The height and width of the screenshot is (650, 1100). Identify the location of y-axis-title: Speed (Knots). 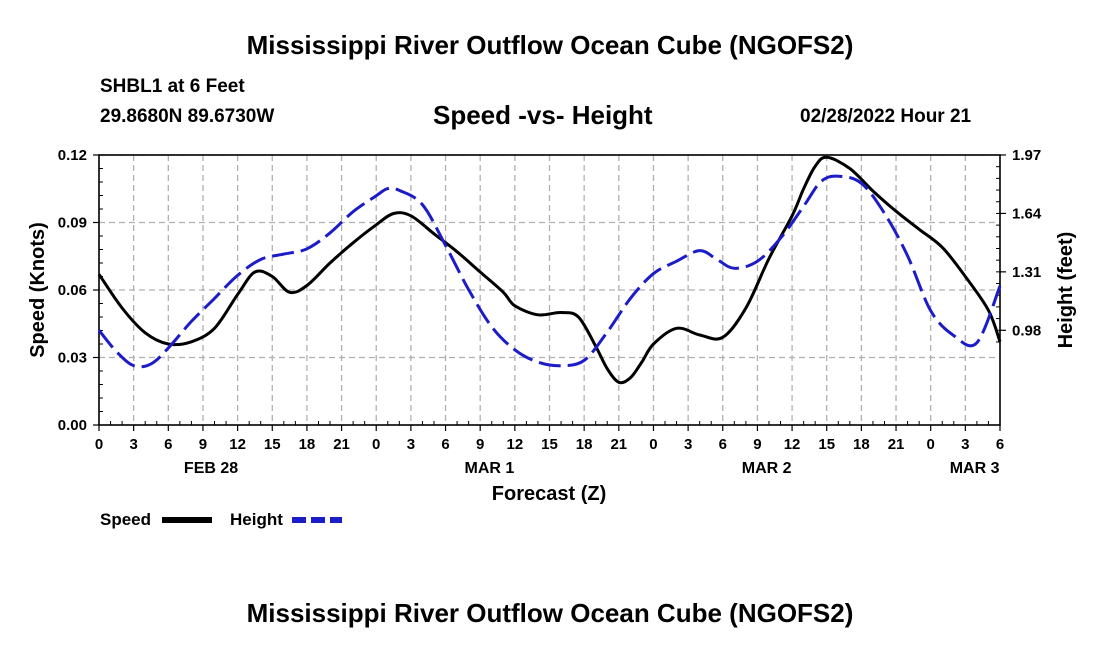
(38, 290).